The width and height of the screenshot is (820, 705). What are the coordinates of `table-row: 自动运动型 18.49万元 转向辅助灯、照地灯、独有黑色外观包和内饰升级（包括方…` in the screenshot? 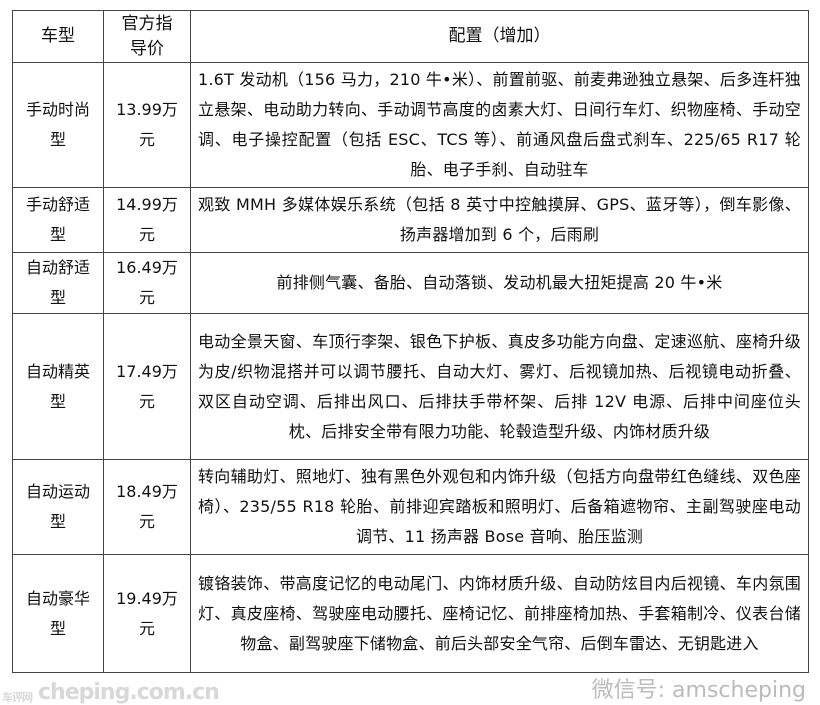 It's located at (410, 507).